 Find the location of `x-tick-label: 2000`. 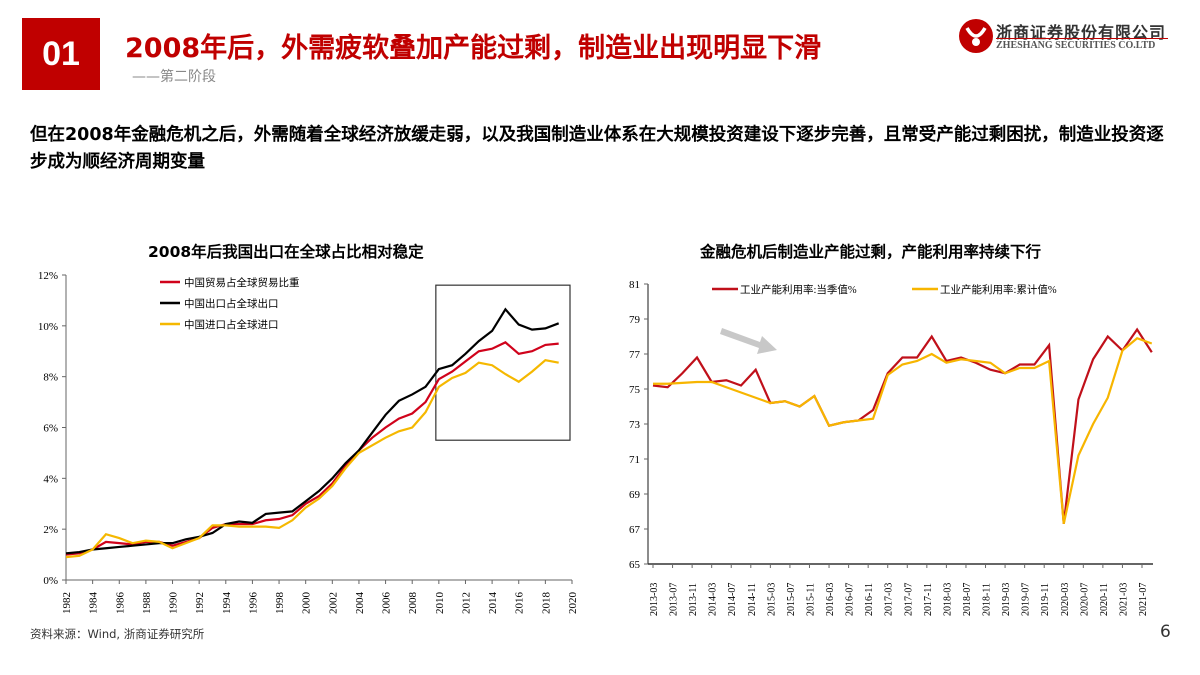

x-tick-label: 2000 is located at coordinates (307, 603).